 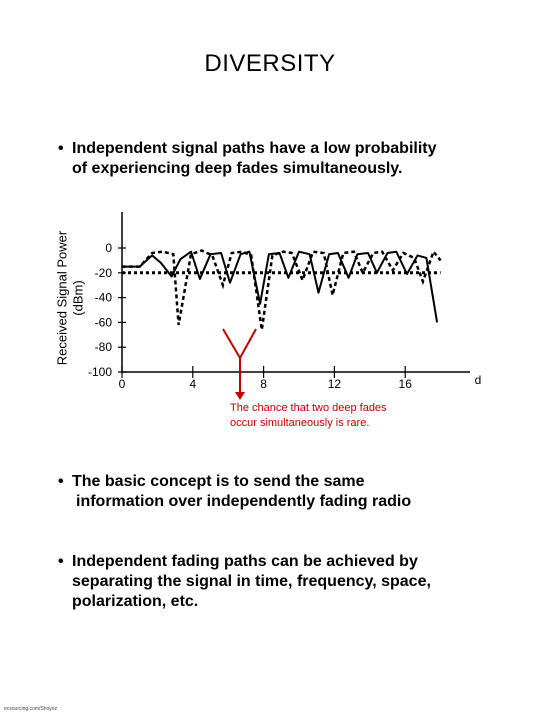 What do you see at coordinates (240, 396) in the screenshot?
I see `arrow-head` at bounding box center [240, 396].